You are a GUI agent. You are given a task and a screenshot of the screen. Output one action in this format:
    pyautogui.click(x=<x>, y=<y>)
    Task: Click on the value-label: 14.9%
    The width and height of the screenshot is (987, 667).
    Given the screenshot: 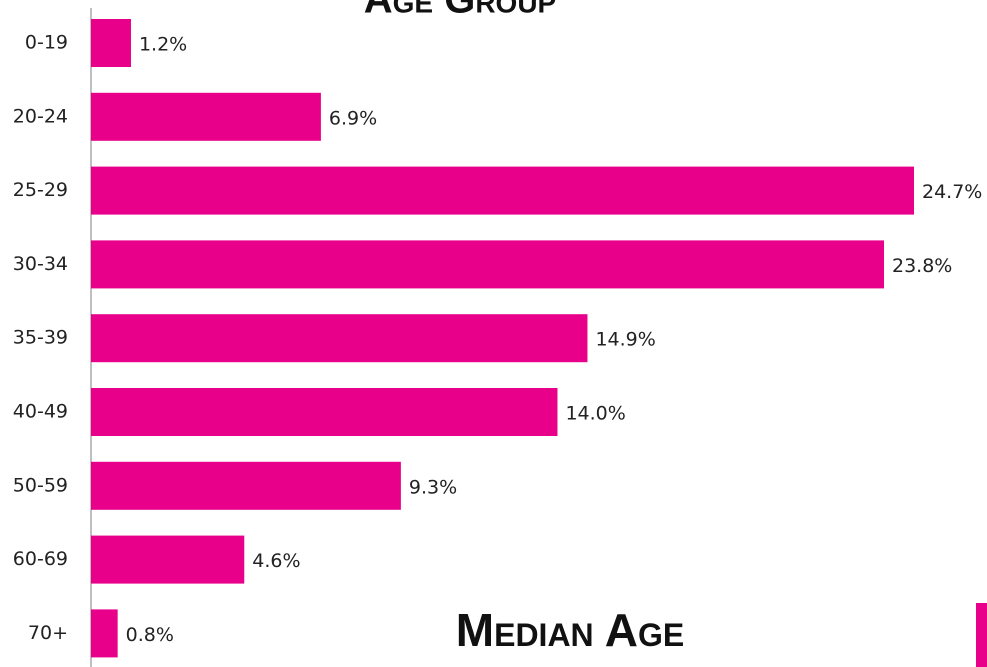 What is the action you would take?
    pyautogui.click(x=625, y=340)
    